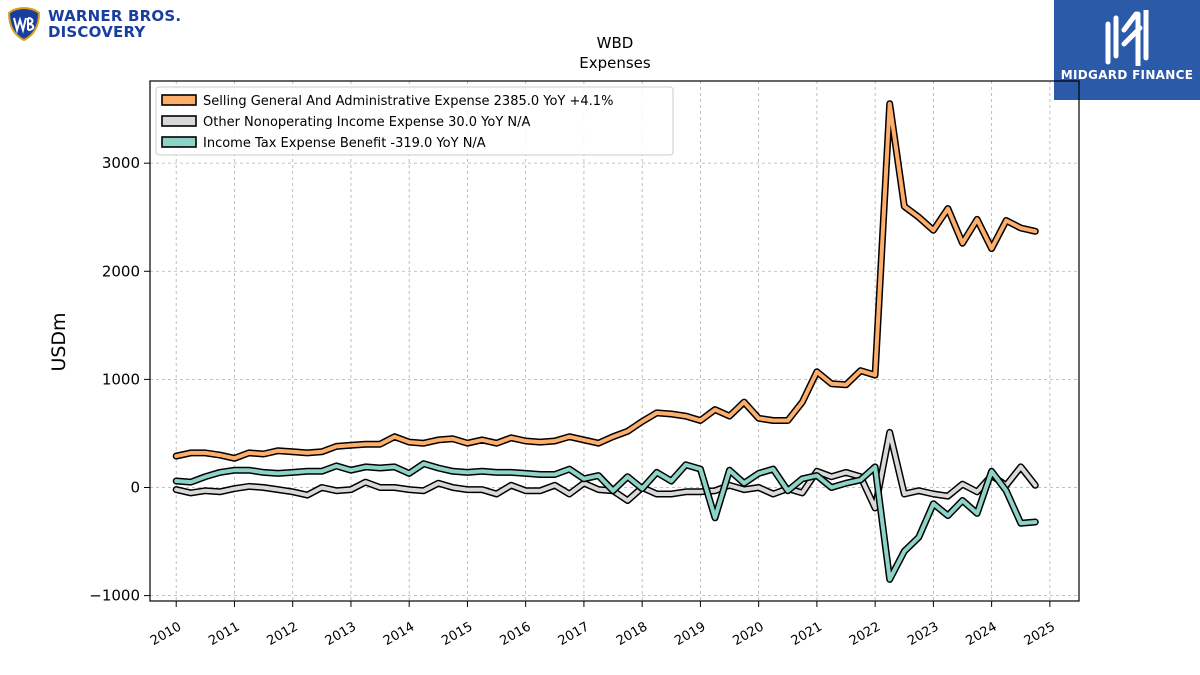 This screenshot has height=675, width=1200. I want to click on x-tick-label: 2024, so click(981, 634).